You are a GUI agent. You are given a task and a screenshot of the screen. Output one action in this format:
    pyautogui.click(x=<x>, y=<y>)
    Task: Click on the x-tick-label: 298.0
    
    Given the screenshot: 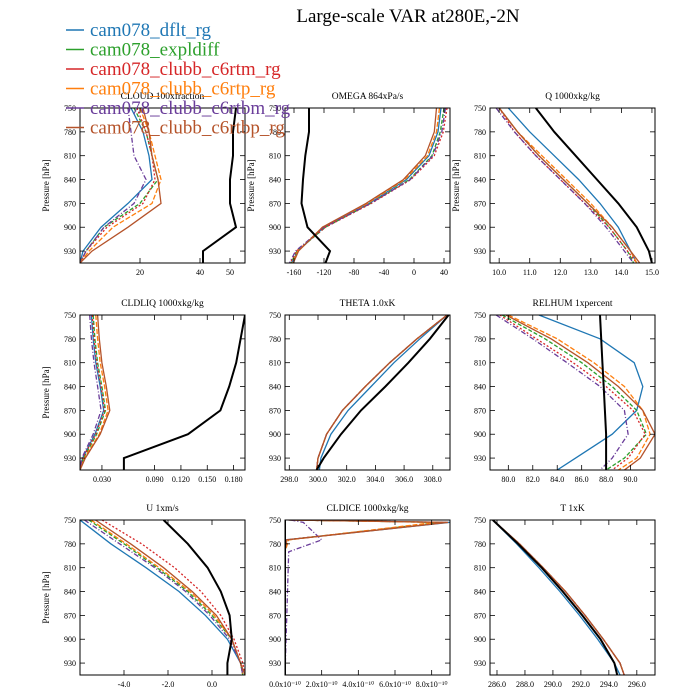 What is the action you would take?
    pyautogui.click(x=289, y=479)
    